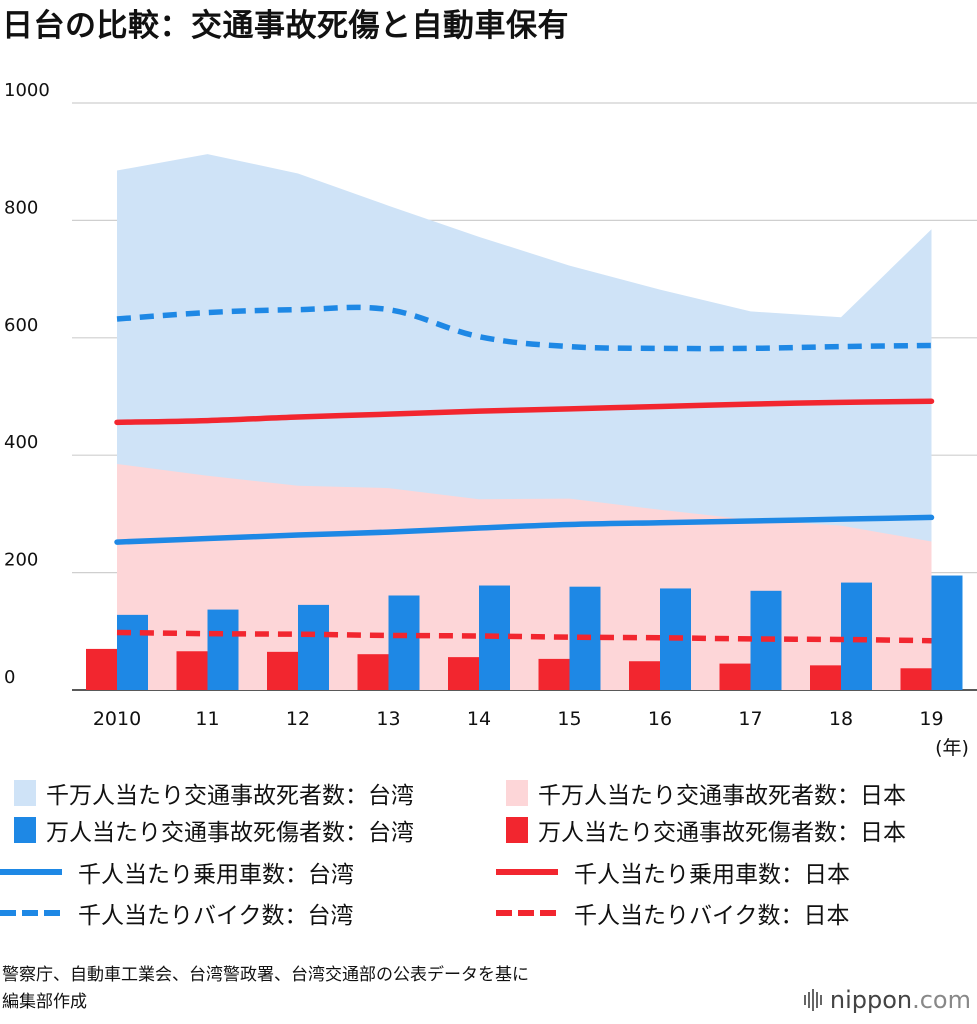  What do you see at coordinates (21, 207) in the screenshot?
I see `y-tick-label-800: 800` at bounding box center [21, 207].